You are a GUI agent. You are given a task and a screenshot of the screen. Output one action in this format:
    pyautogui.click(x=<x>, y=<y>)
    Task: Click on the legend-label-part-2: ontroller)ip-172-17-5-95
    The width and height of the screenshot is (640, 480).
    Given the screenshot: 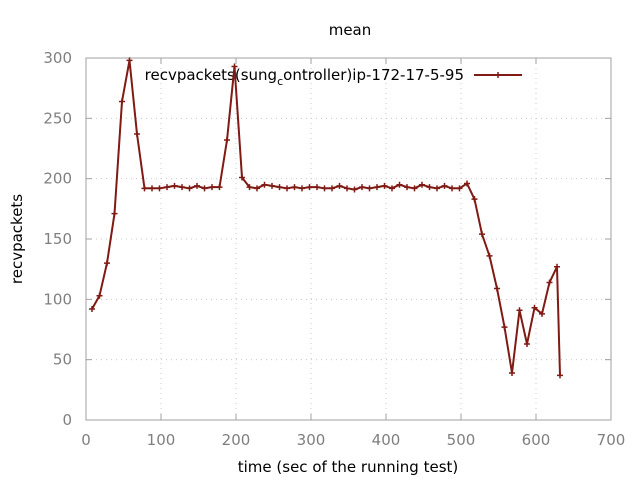 What is the action you would take?
    pyautogui.click(x=373, y=75)
    